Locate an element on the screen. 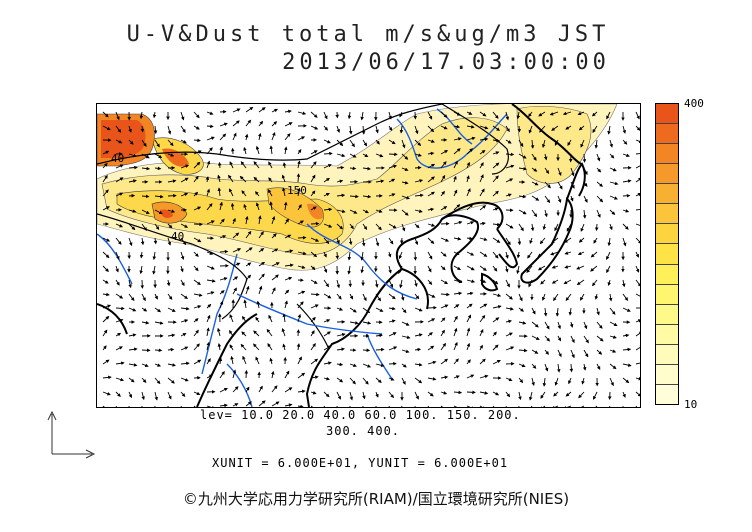 The height and width of the screenshot is (532, 752). colorbar-segment is located at coordinates (667, 374).